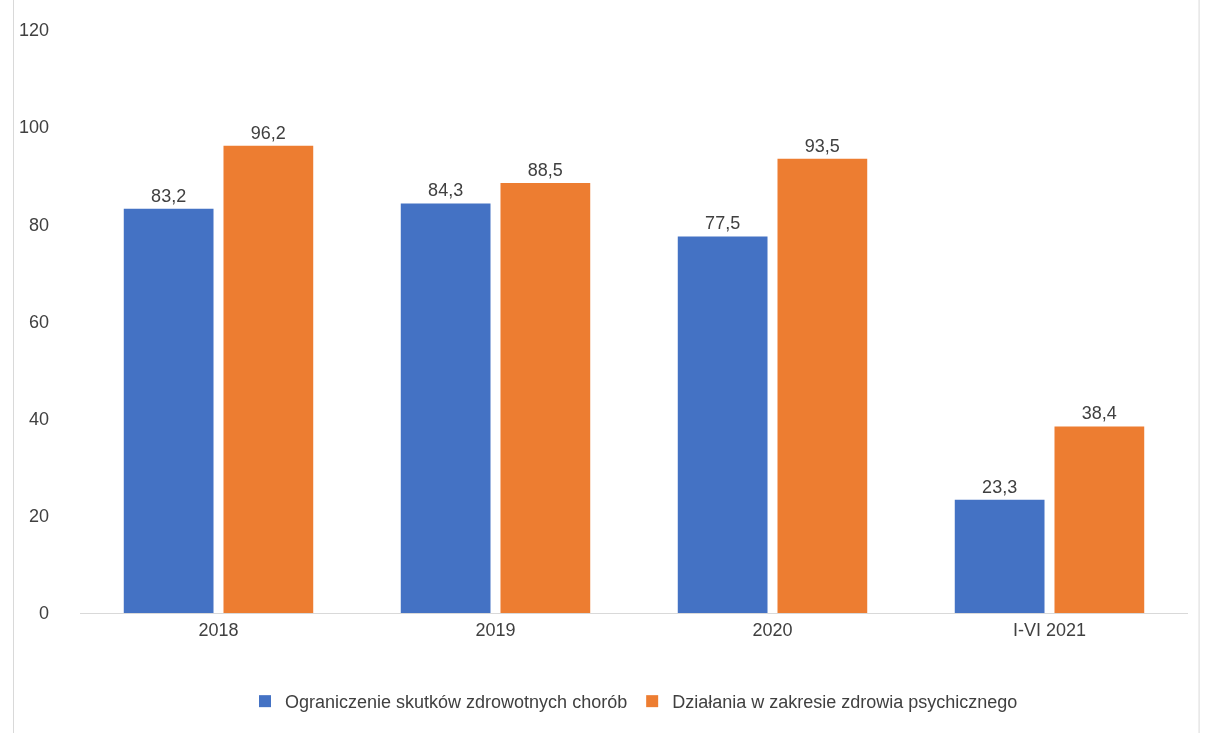  I want to click on x-tick-label: 2019, so click(495, 629).